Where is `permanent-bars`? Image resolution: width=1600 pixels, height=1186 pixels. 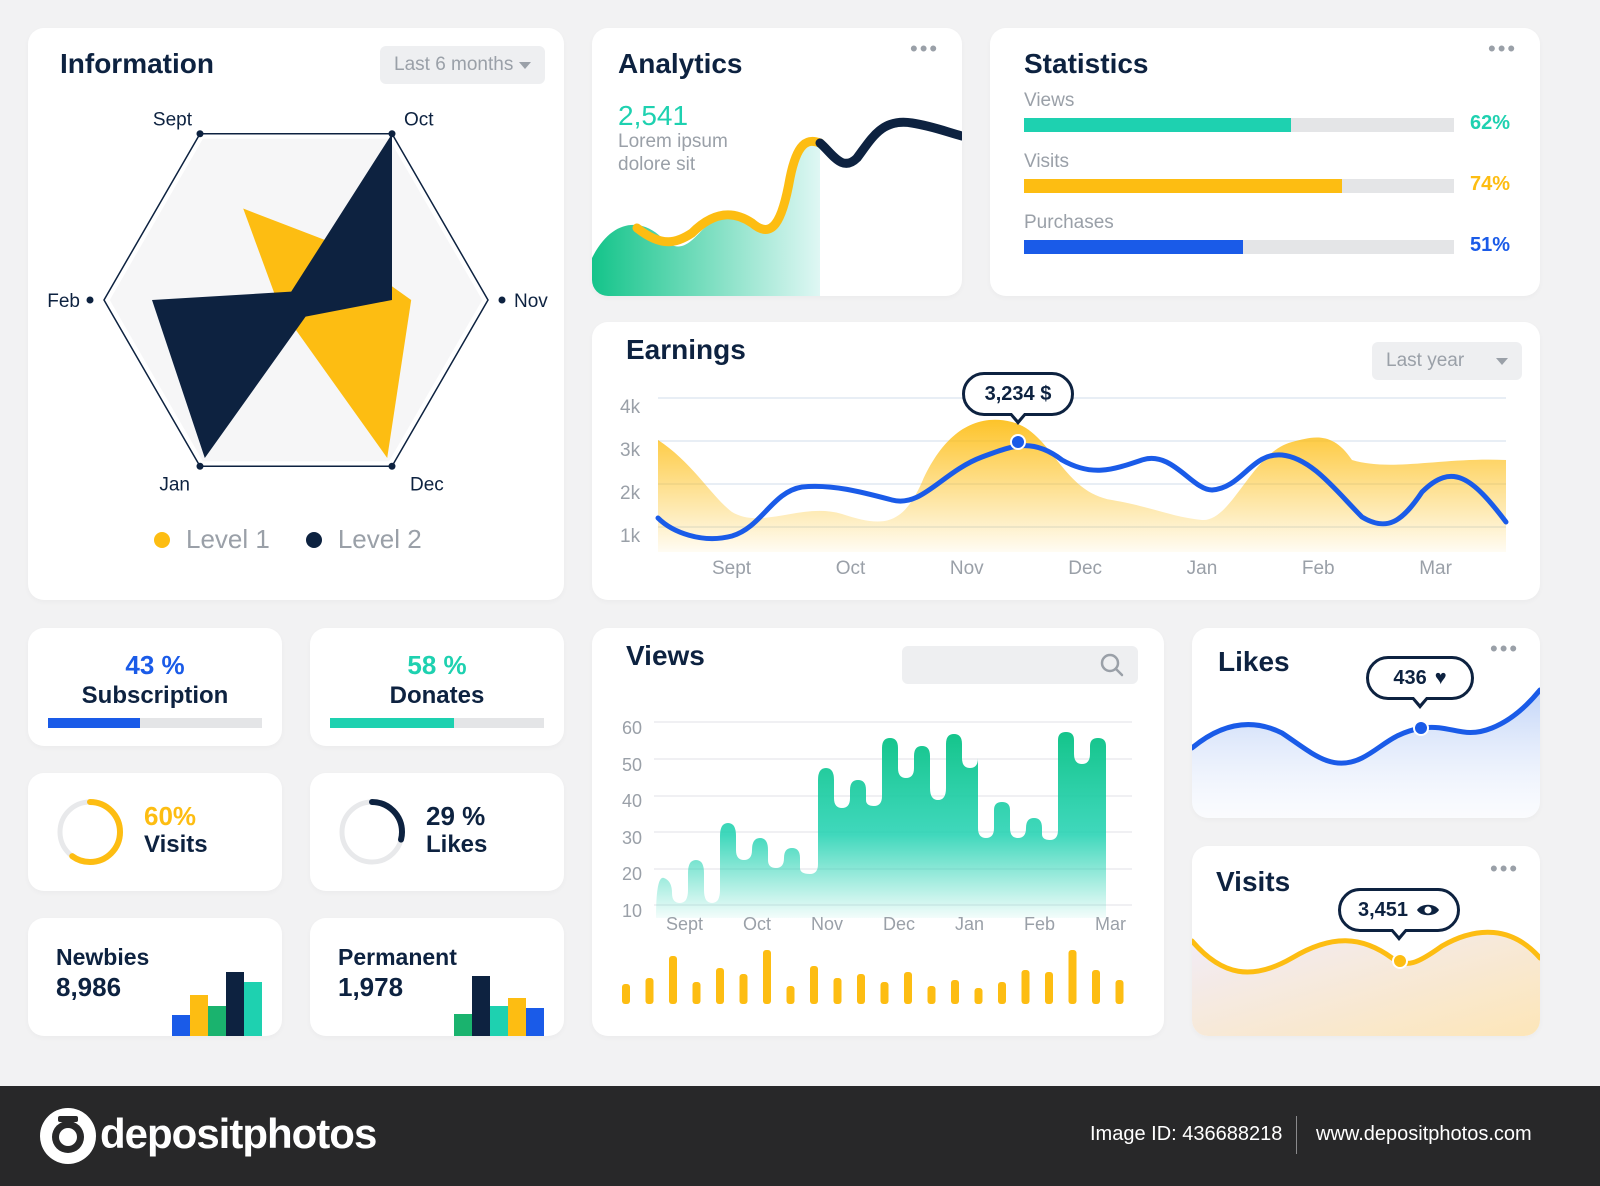 permanent-bars is located at coordinates (499, 1006).